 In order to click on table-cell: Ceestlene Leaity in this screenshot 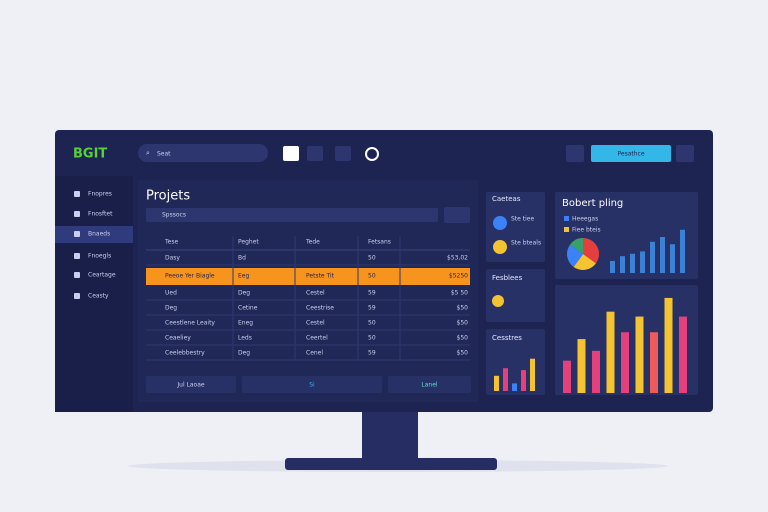, I will do `click(190, 323)`.